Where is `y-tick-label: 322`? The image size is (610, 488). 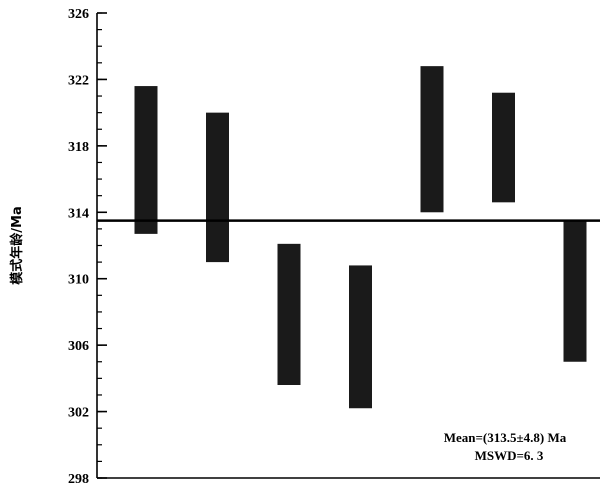 y-tick-label: 322 is located at coordinates (78, 80).